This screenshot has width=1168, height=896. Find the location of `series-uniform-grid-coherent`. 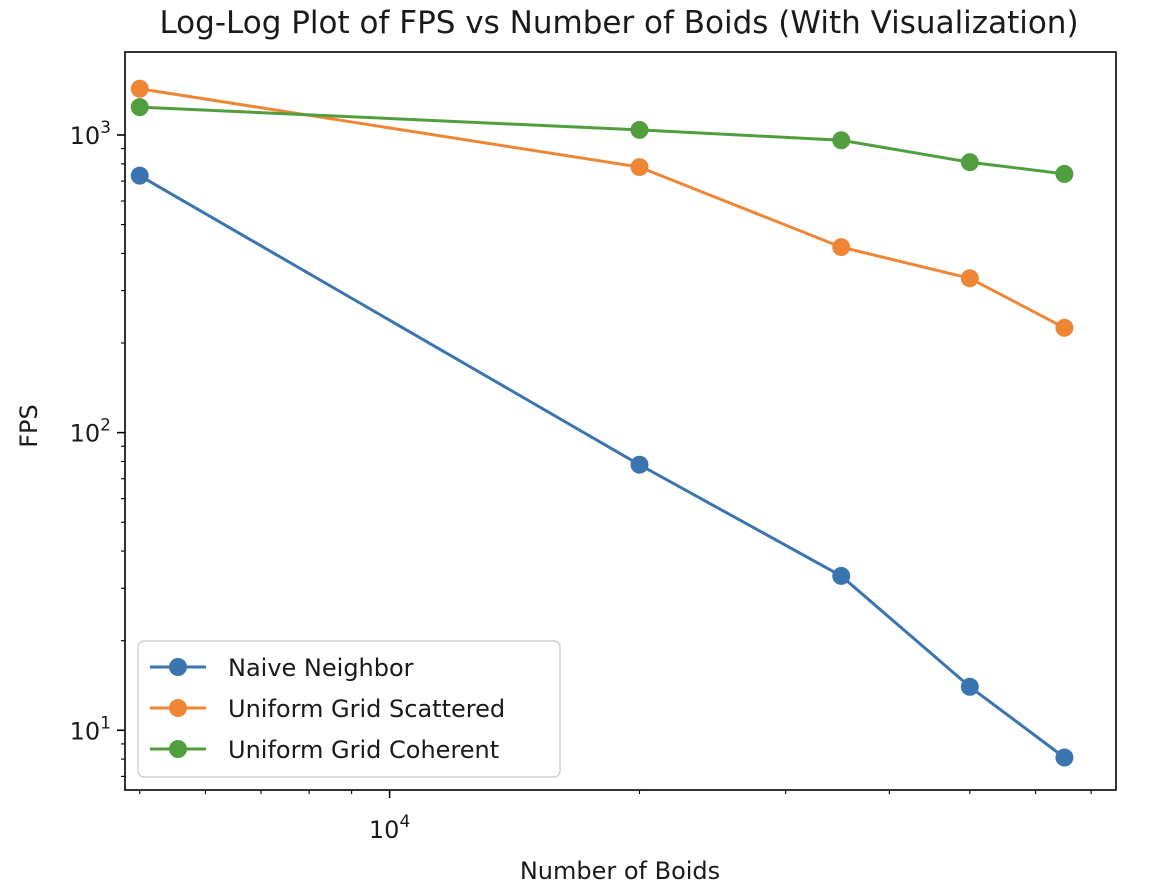

series-uniform-grid-coherent is located at coordinates (602, 140).